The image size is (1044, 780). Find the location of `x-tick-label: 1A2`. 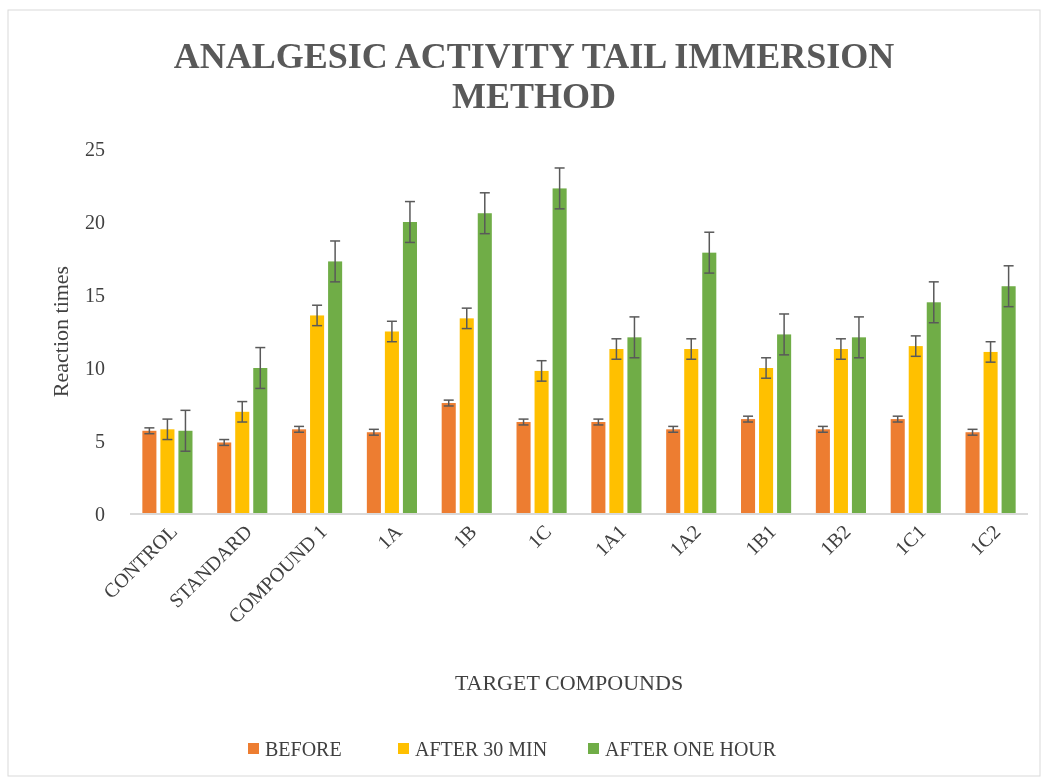

x-tick-label: 1A2 is located at coordinates (685, 540).